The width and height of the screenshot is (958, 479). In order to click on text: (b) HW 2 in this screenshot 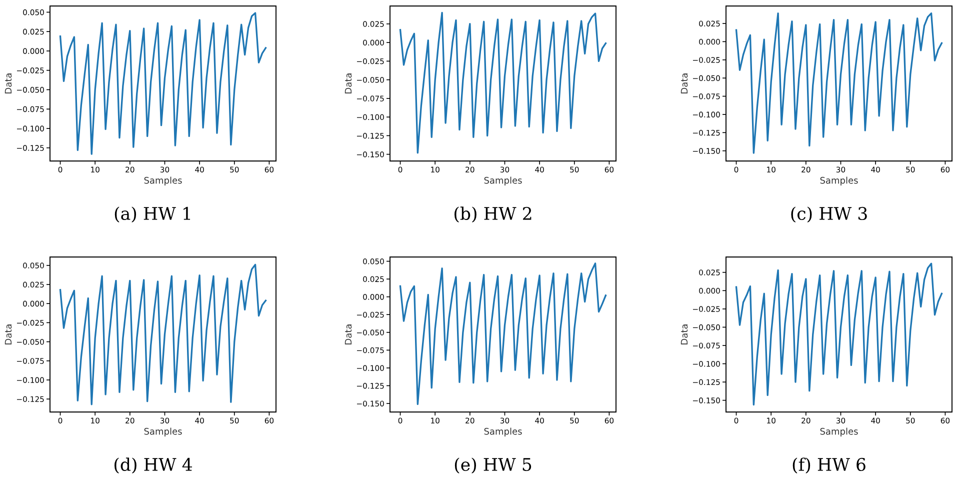, I will do `click(493, 214)`.